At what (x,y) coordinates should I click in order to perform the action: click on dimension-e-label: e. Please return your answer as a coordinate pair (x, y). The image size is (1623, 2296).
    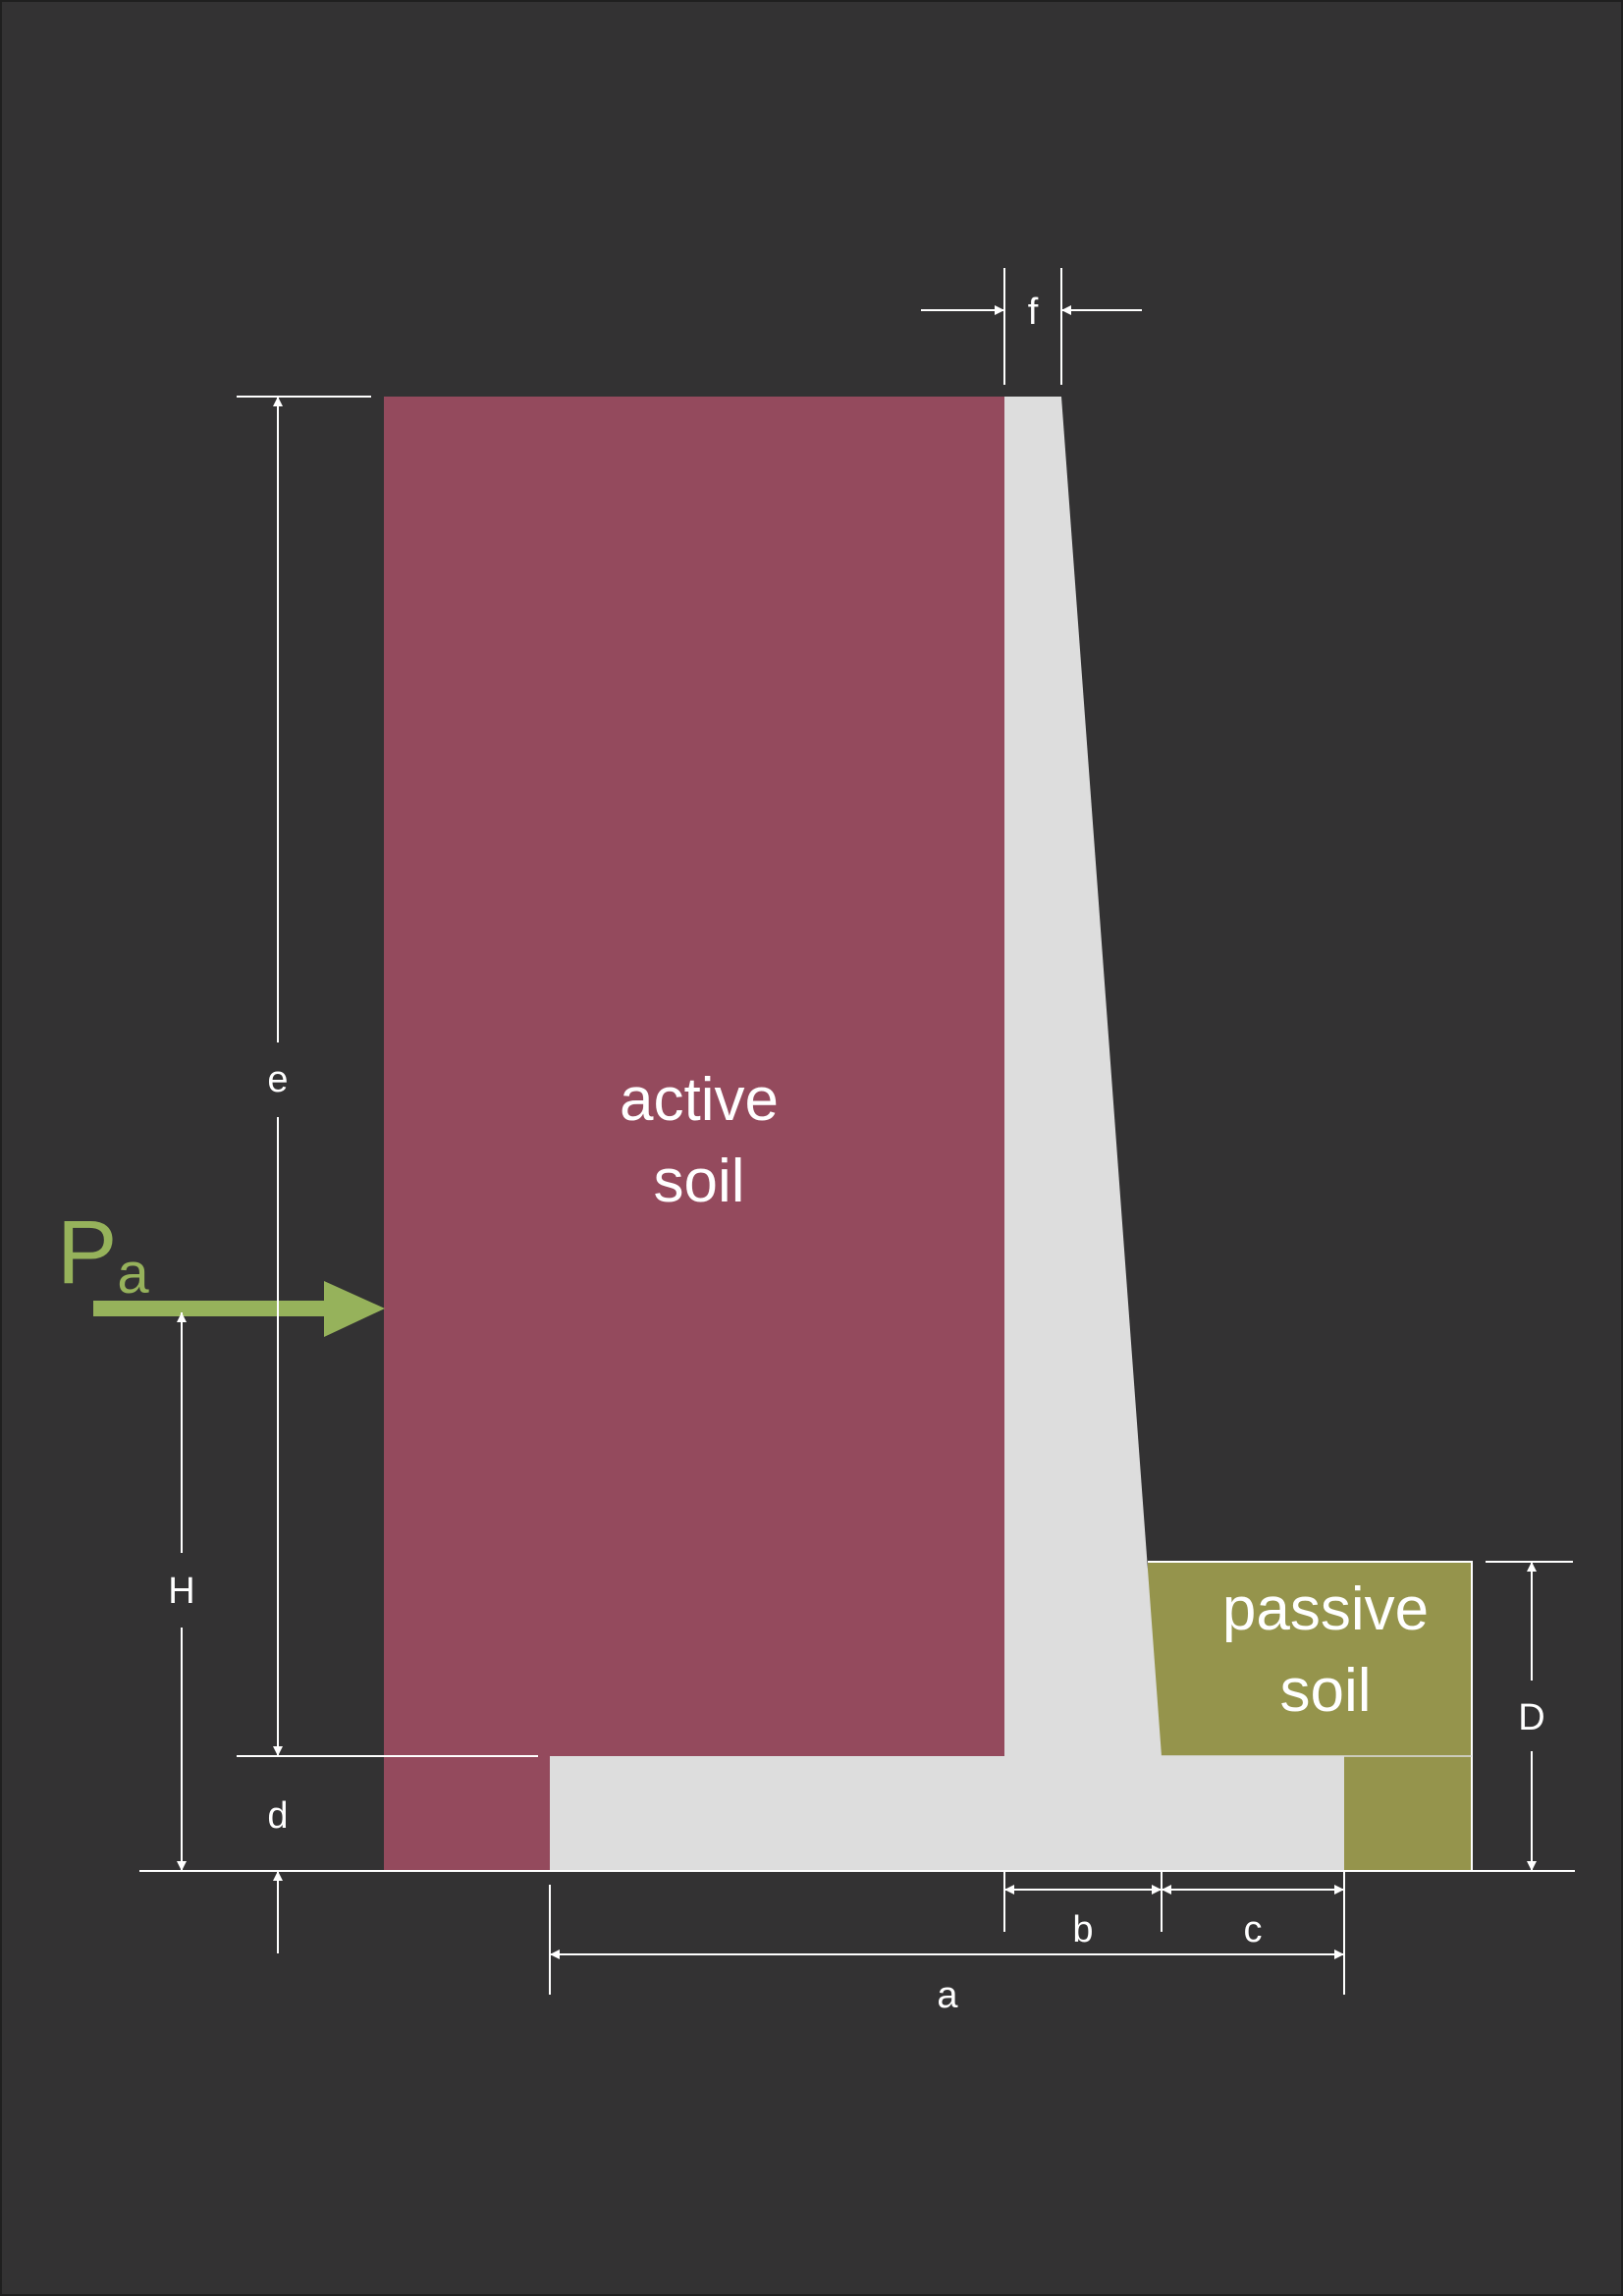
    Looking at the image, I should click on (277, 1079).